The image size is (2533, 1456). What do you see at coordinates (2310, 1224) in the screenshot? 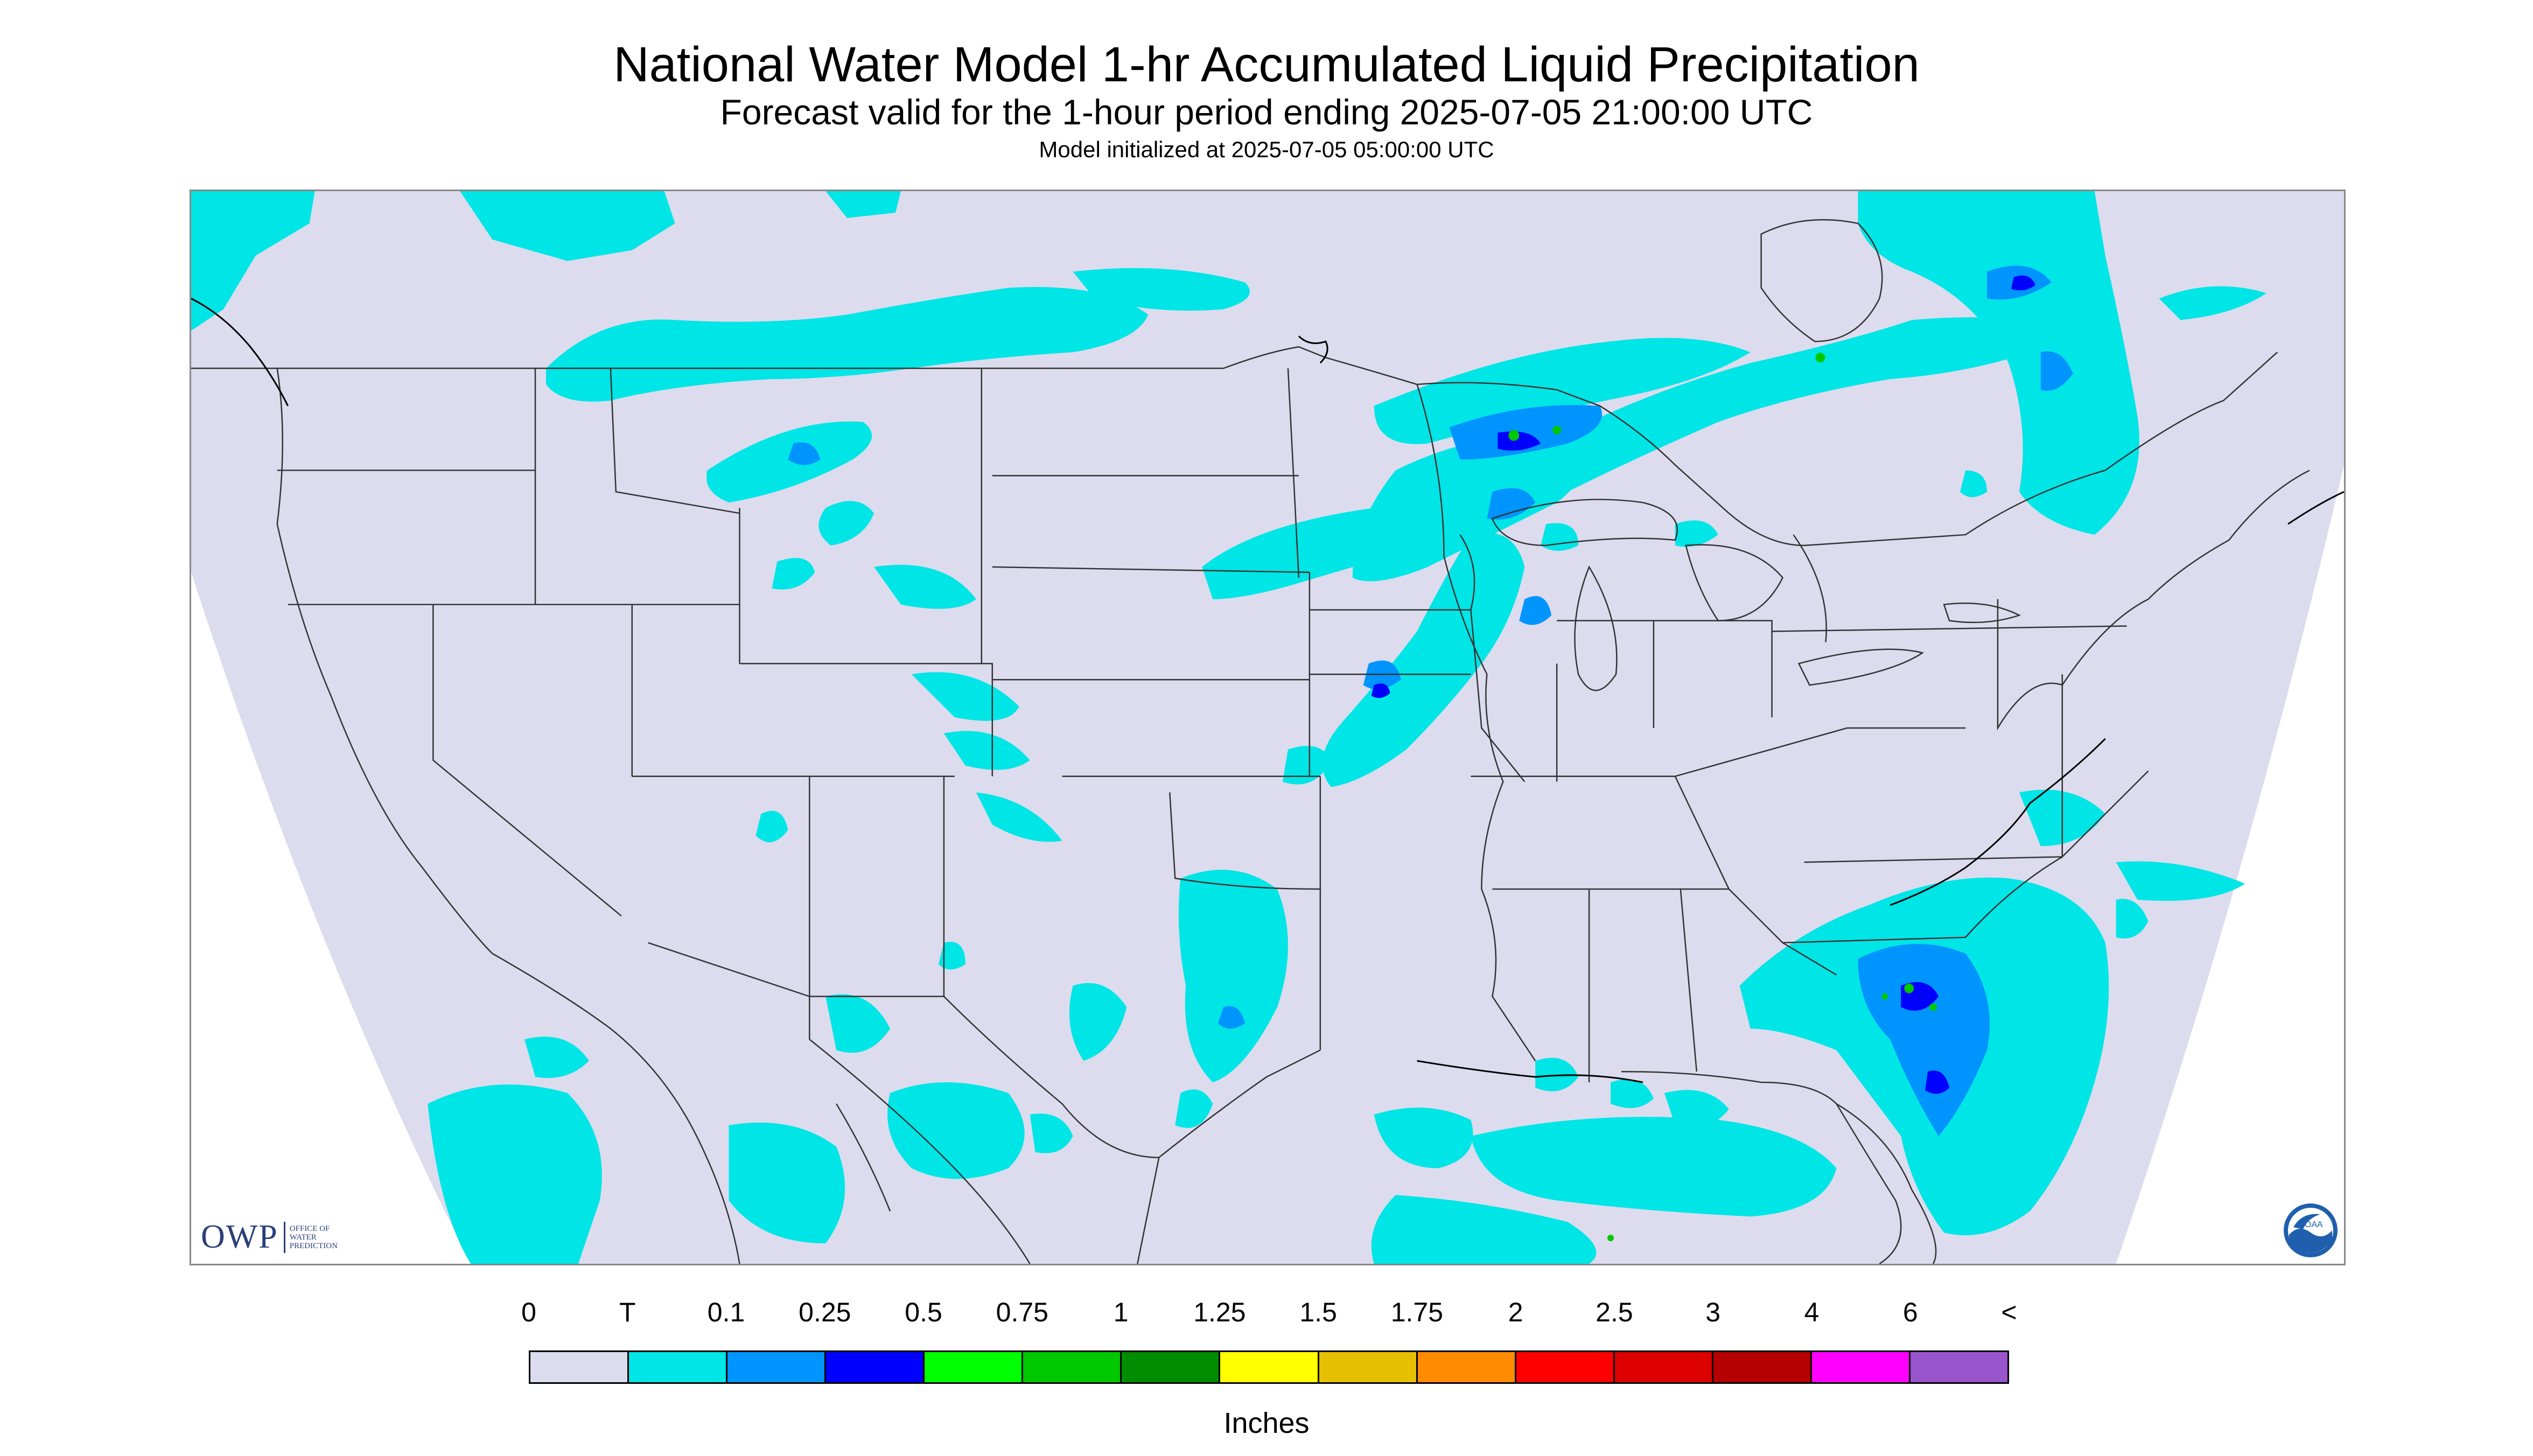
I see `noaa-logo-text: NOAA` at bounding box center [2310, 1224].